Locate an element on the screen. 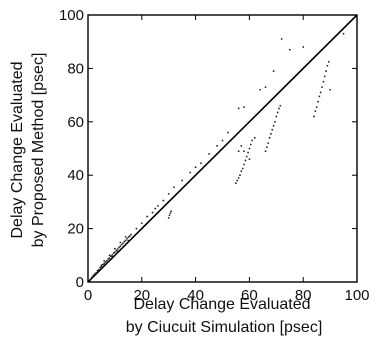 This screenshot has height=344, width=372. y-tick-label: 100 is located at coordinates (71, 15).